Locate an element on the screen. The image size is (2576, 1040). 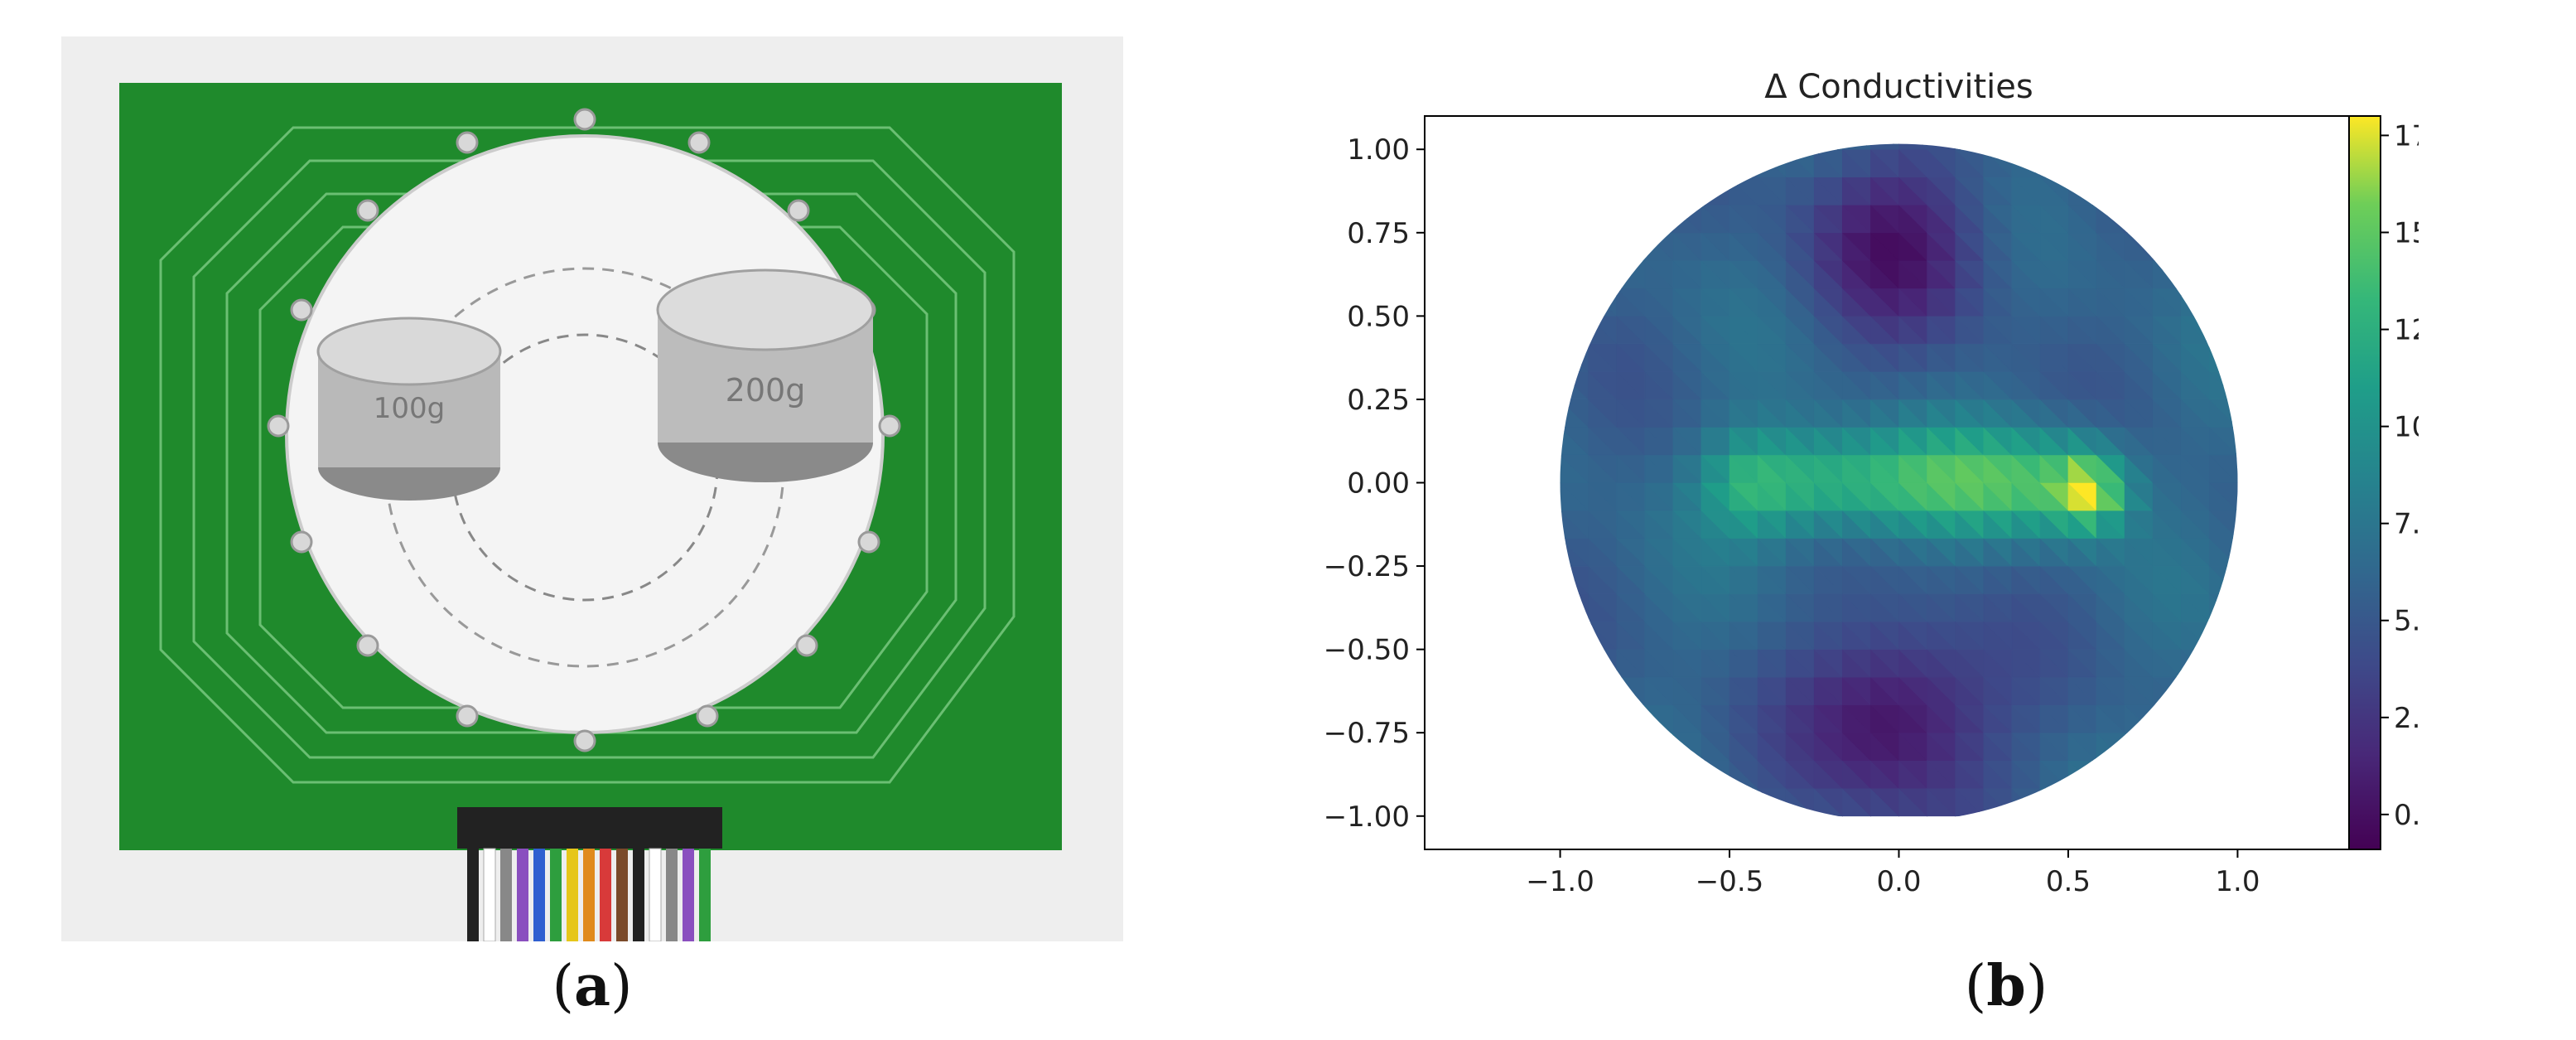
y-tick-label: −0.25 is located at coordinates (1367, 566).